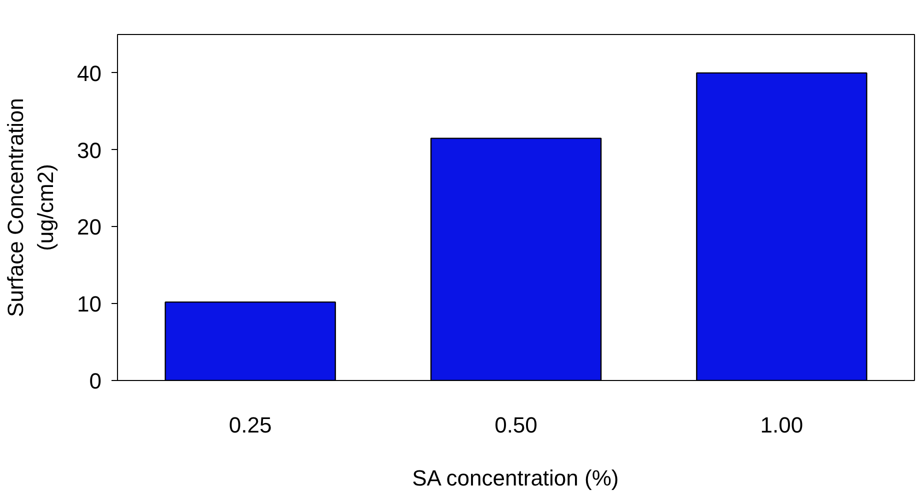  I want to click on y-tick-label: 30, so click(89, 150).